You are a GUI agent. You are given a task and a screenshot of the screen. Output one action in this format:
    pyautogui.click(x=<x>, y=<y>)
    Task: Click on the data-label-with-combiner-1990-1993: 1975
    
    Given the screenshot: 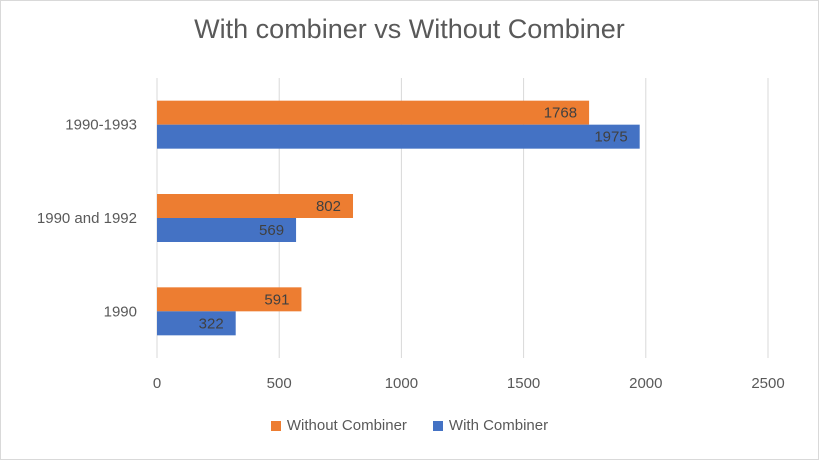 What is the action you would take?
    pyautogui.click(x=610, y=137)
    